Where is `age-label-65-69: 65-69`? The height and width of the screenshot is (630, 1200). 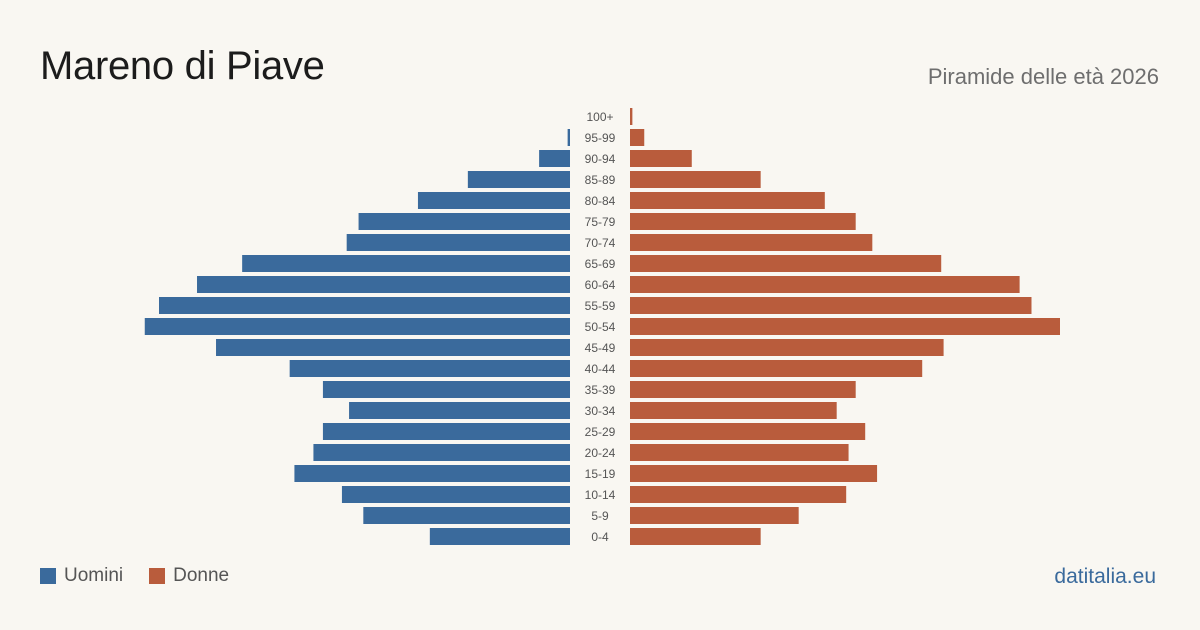 age-label-65-69: 65-69 is located at coordinates (600, 264).